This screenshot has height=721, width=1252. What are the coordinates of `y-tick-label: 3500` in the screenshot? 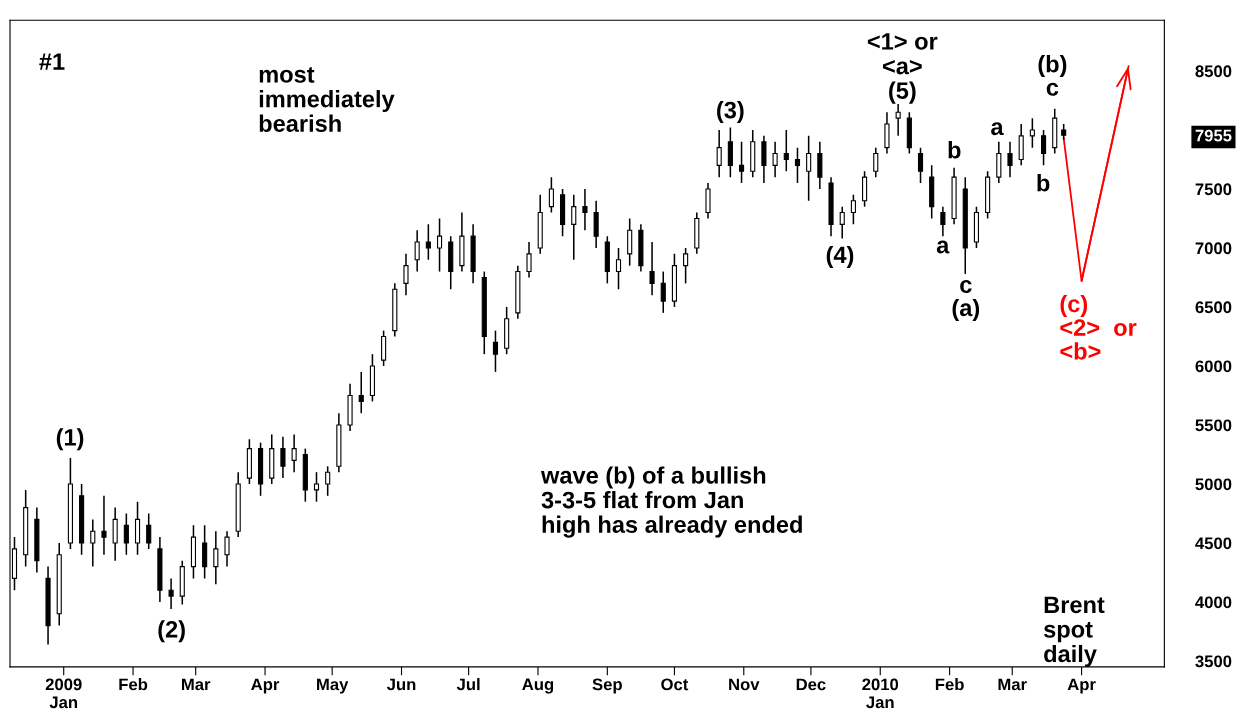 It's located at (1213, 661).